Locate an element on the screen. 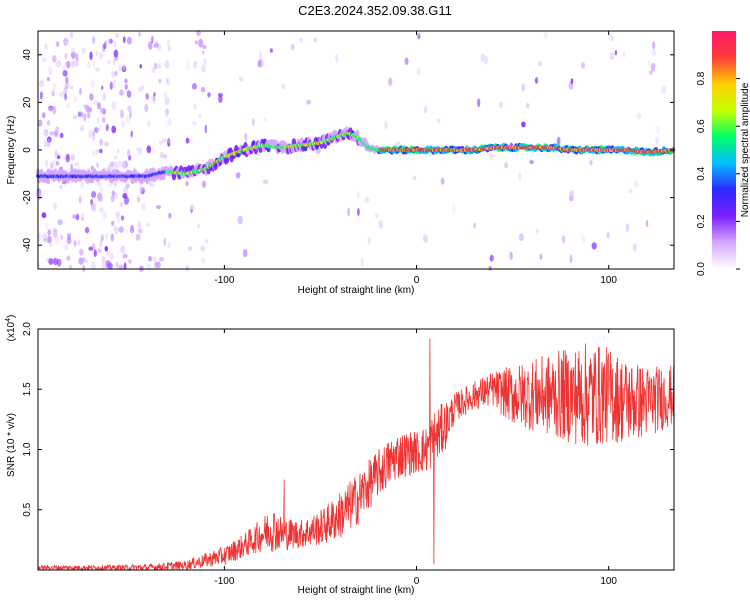  colorbar-tick-label: 0.2 is located at coordinates (701, 221).